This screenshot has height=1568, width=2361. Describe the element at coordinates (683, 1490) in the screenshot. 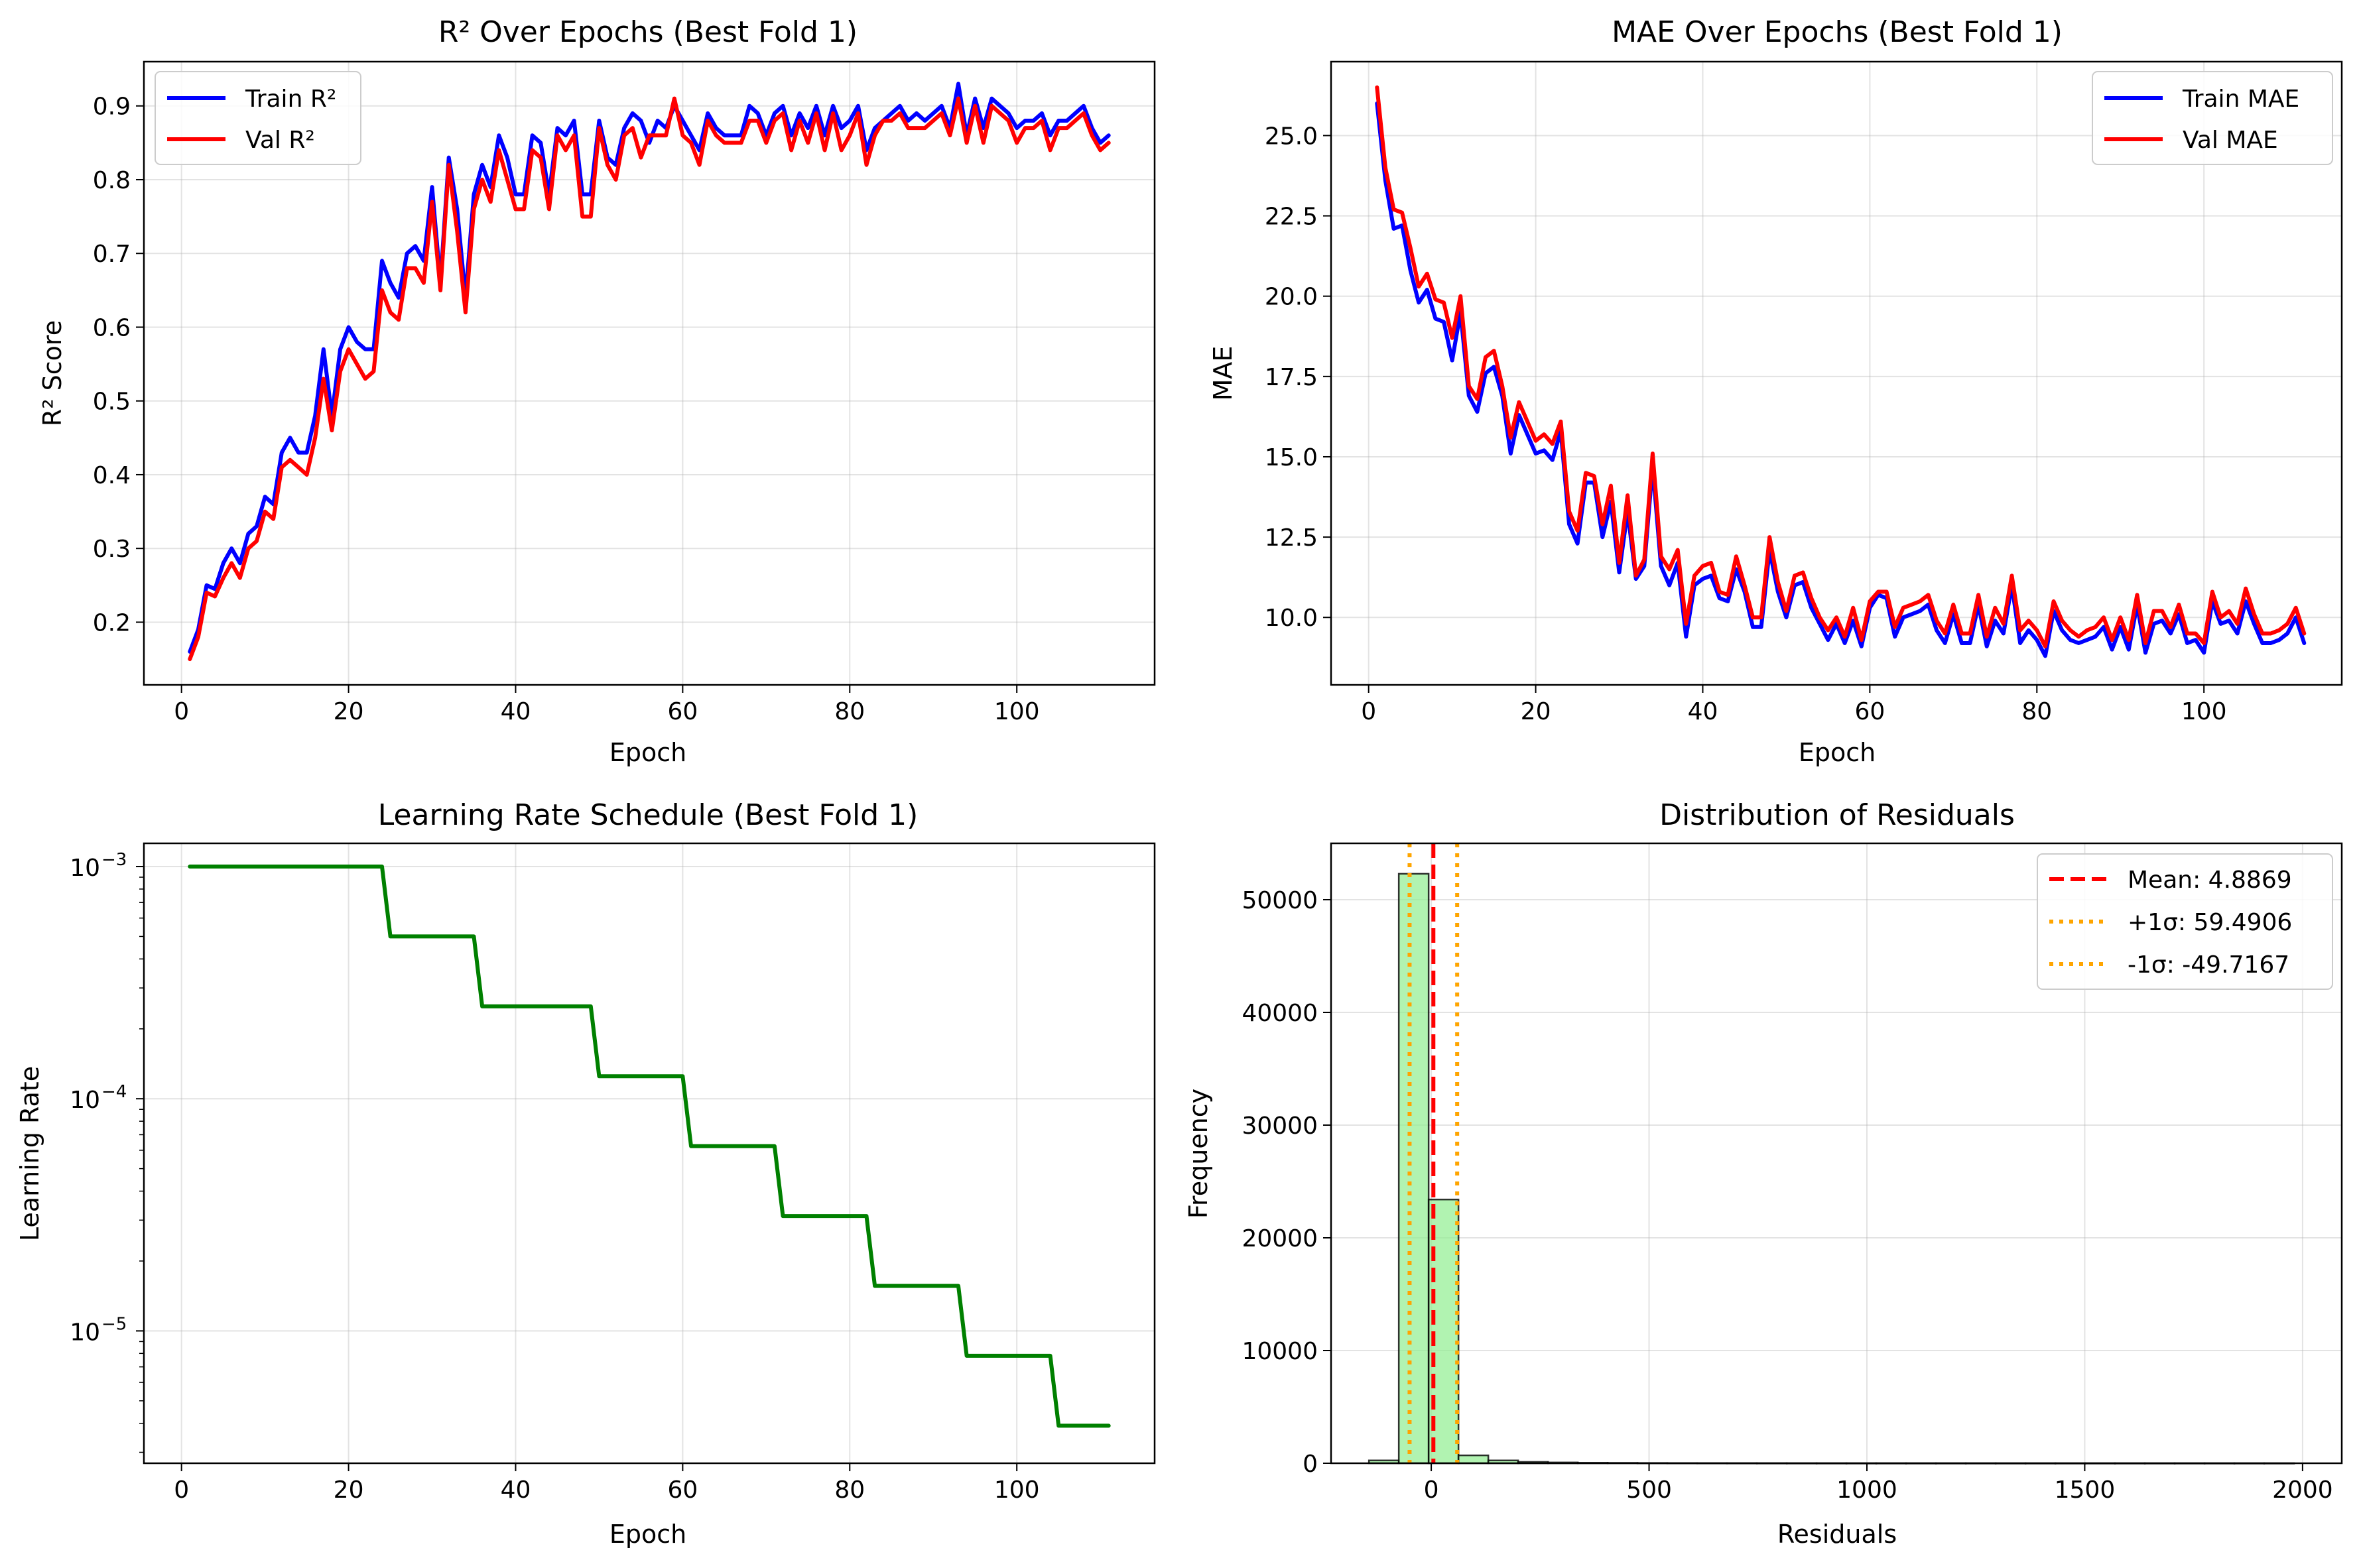

I see `lr-x-tick-label: 60` at that location.